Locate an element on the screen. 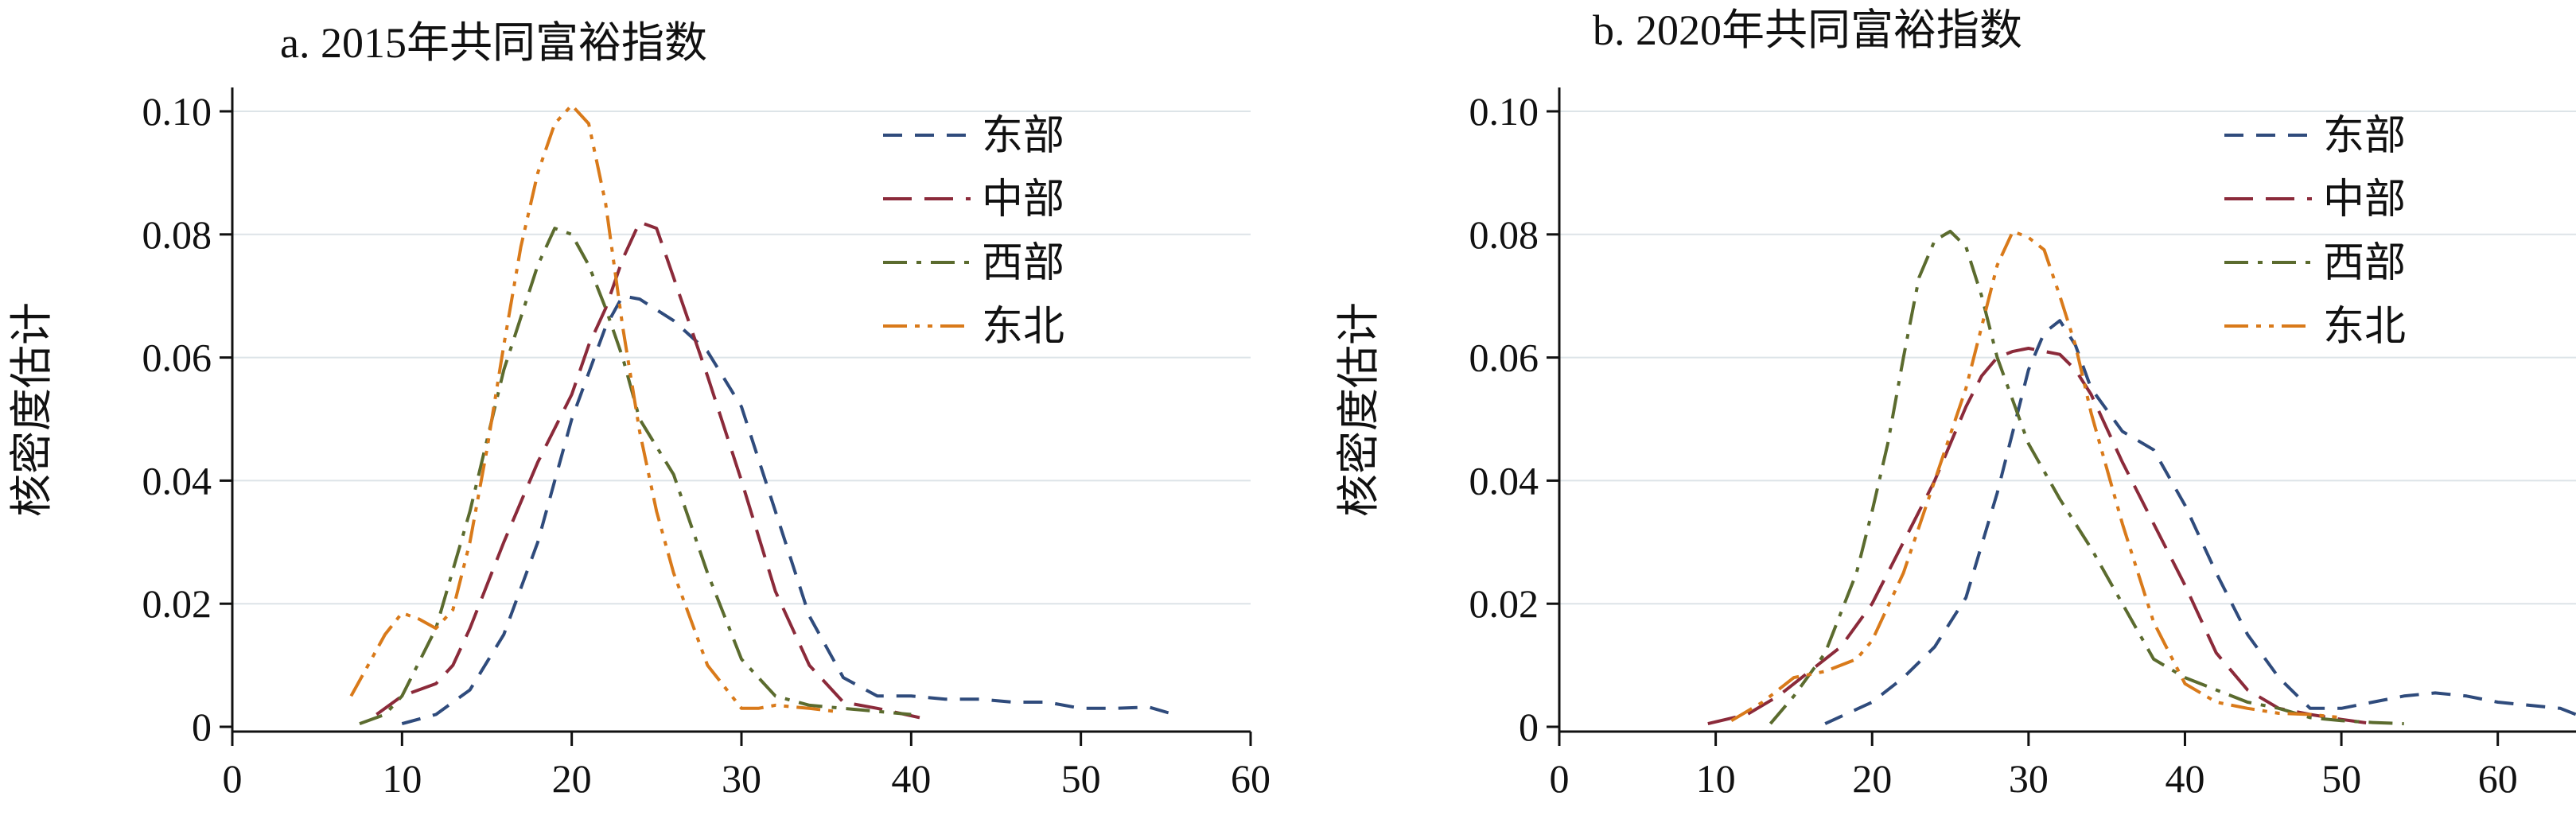  chart-title: b. 2020年共同富裕指数 is located at coordinates (1808, 30).